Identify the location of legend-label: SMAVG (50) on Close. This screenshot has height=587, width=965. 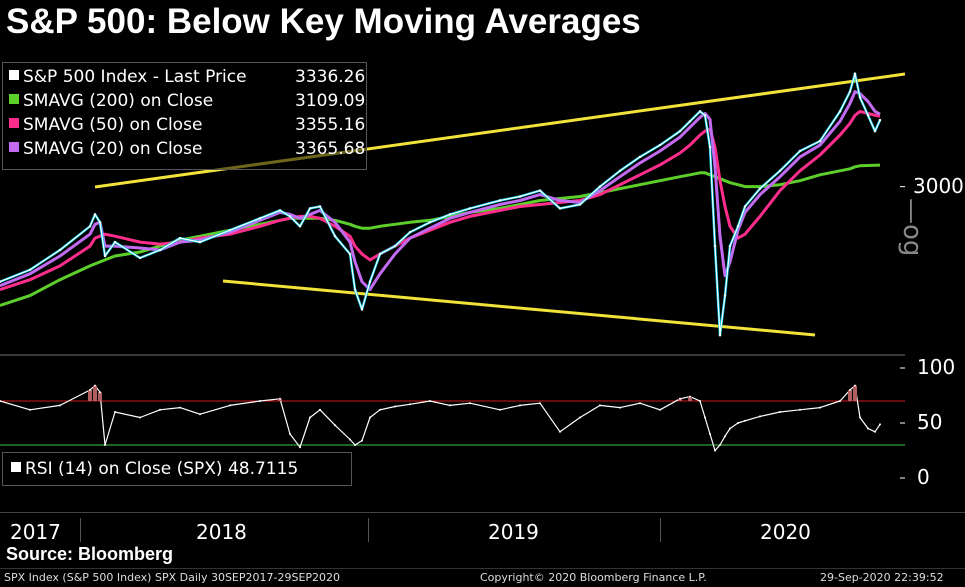
(113, 125).